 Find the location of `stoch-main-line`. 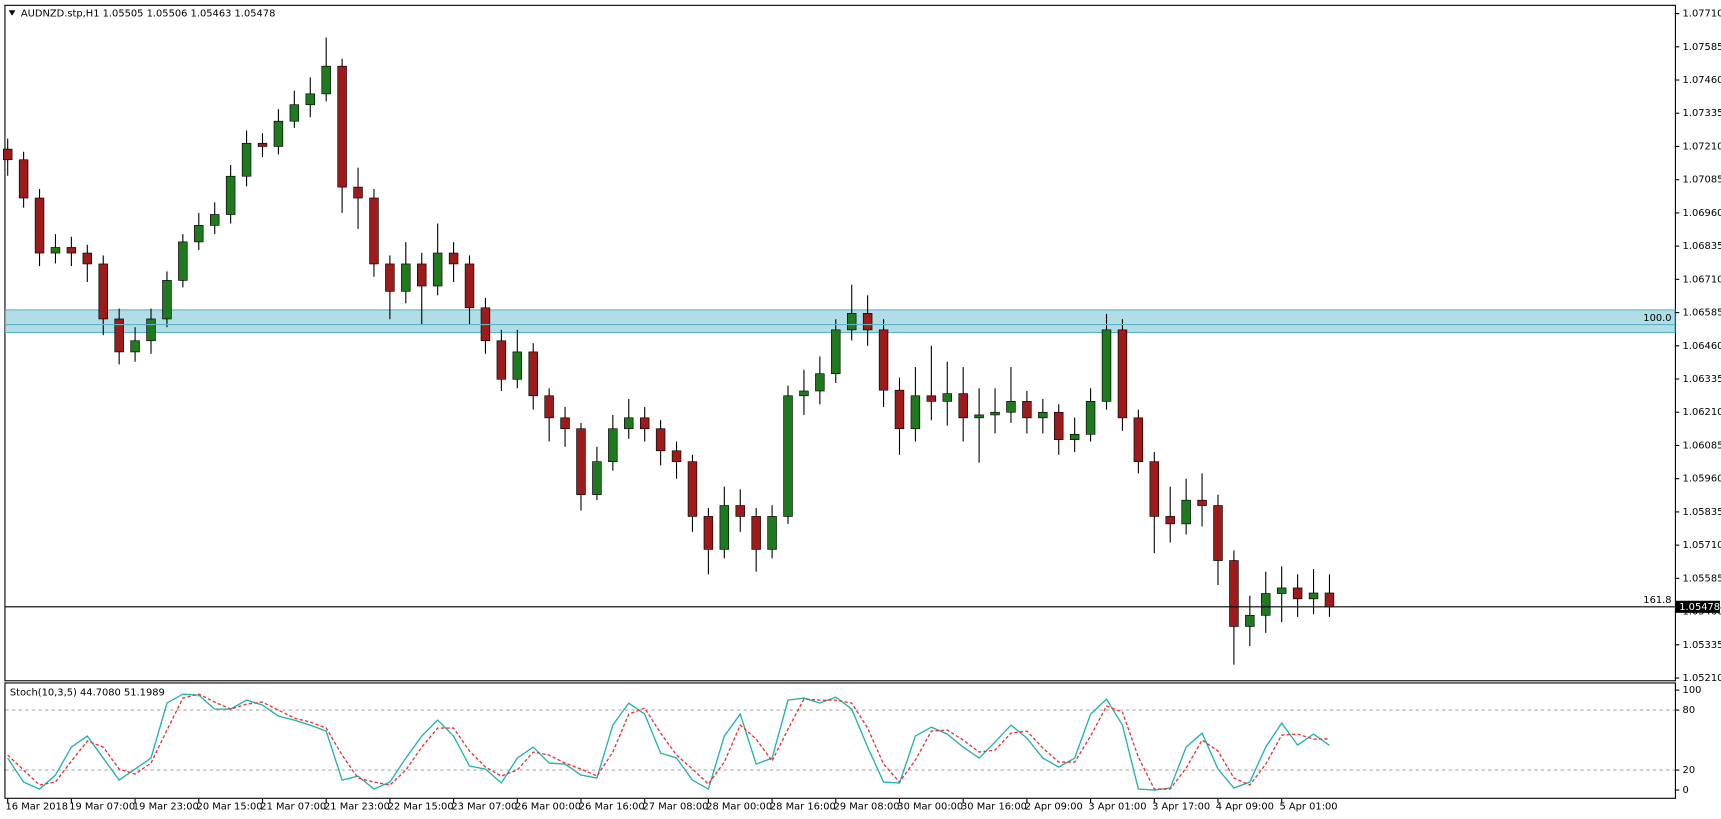

stoch-main-line is located at coordinates (668, 742).